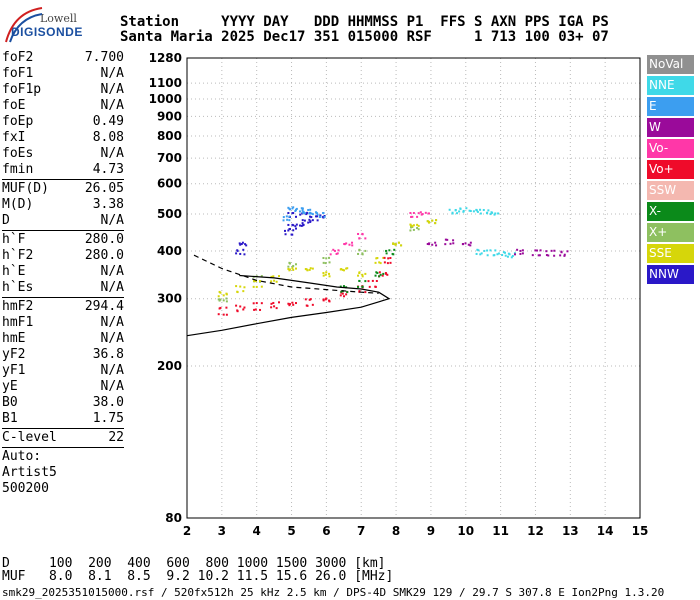  What do you see at coordinates (293, 207) in the screenshot?
I see `echo-point-e` at bounding box center [293, 207].